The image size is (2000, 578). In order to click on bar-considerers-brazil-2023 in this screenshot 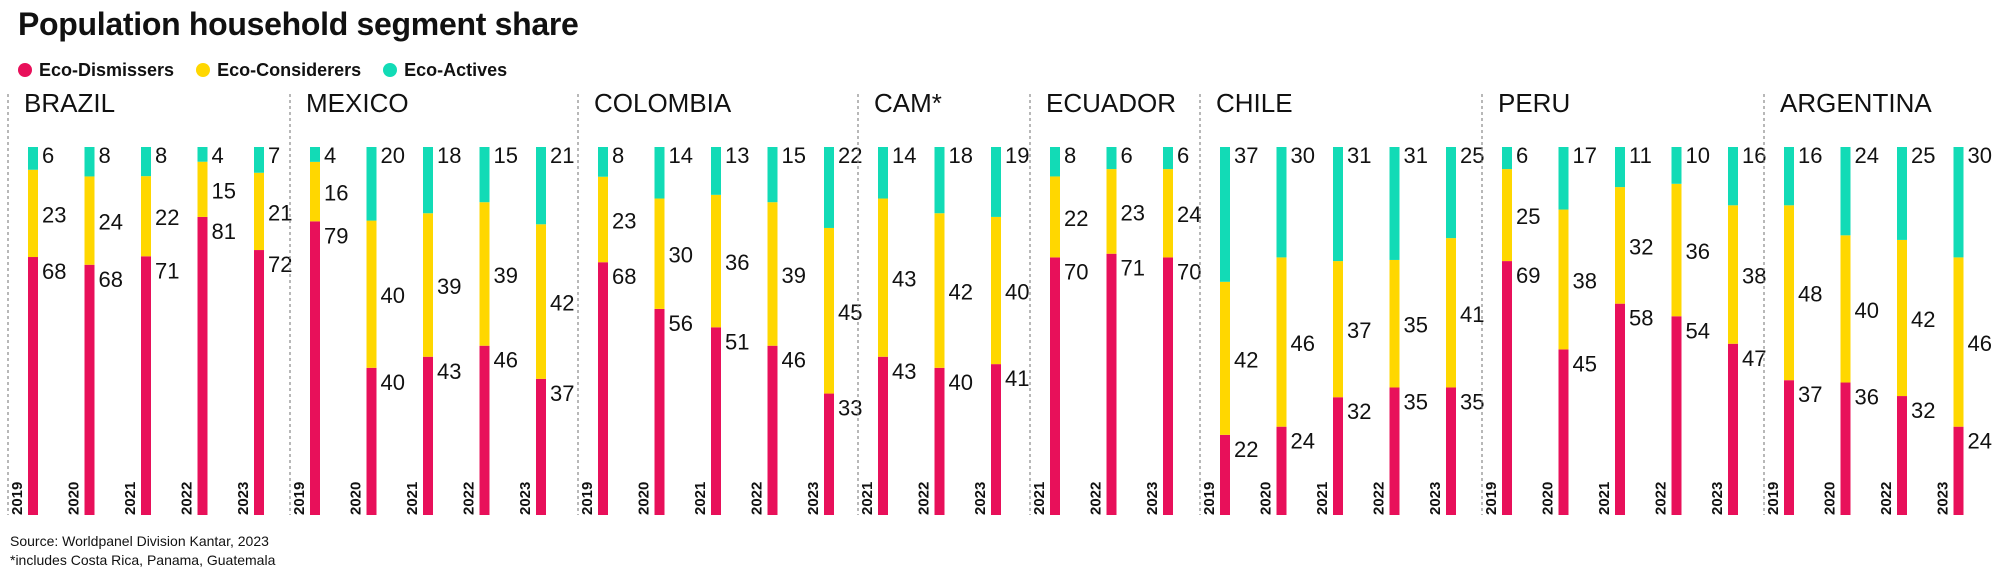, I will do `click(259, 211)`.